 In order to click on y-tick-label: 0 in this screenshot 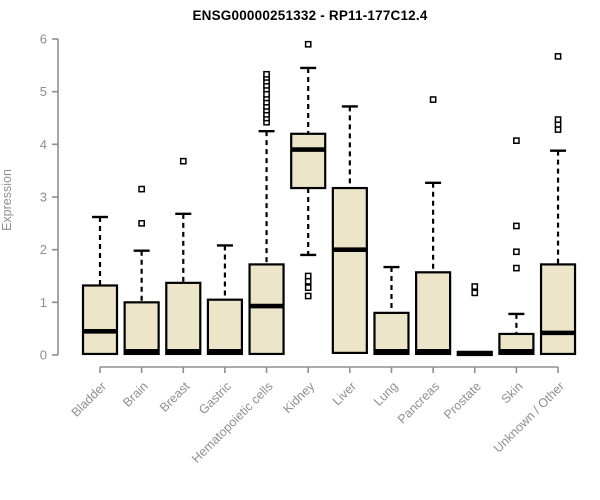, I will do `click(43, 355)`.